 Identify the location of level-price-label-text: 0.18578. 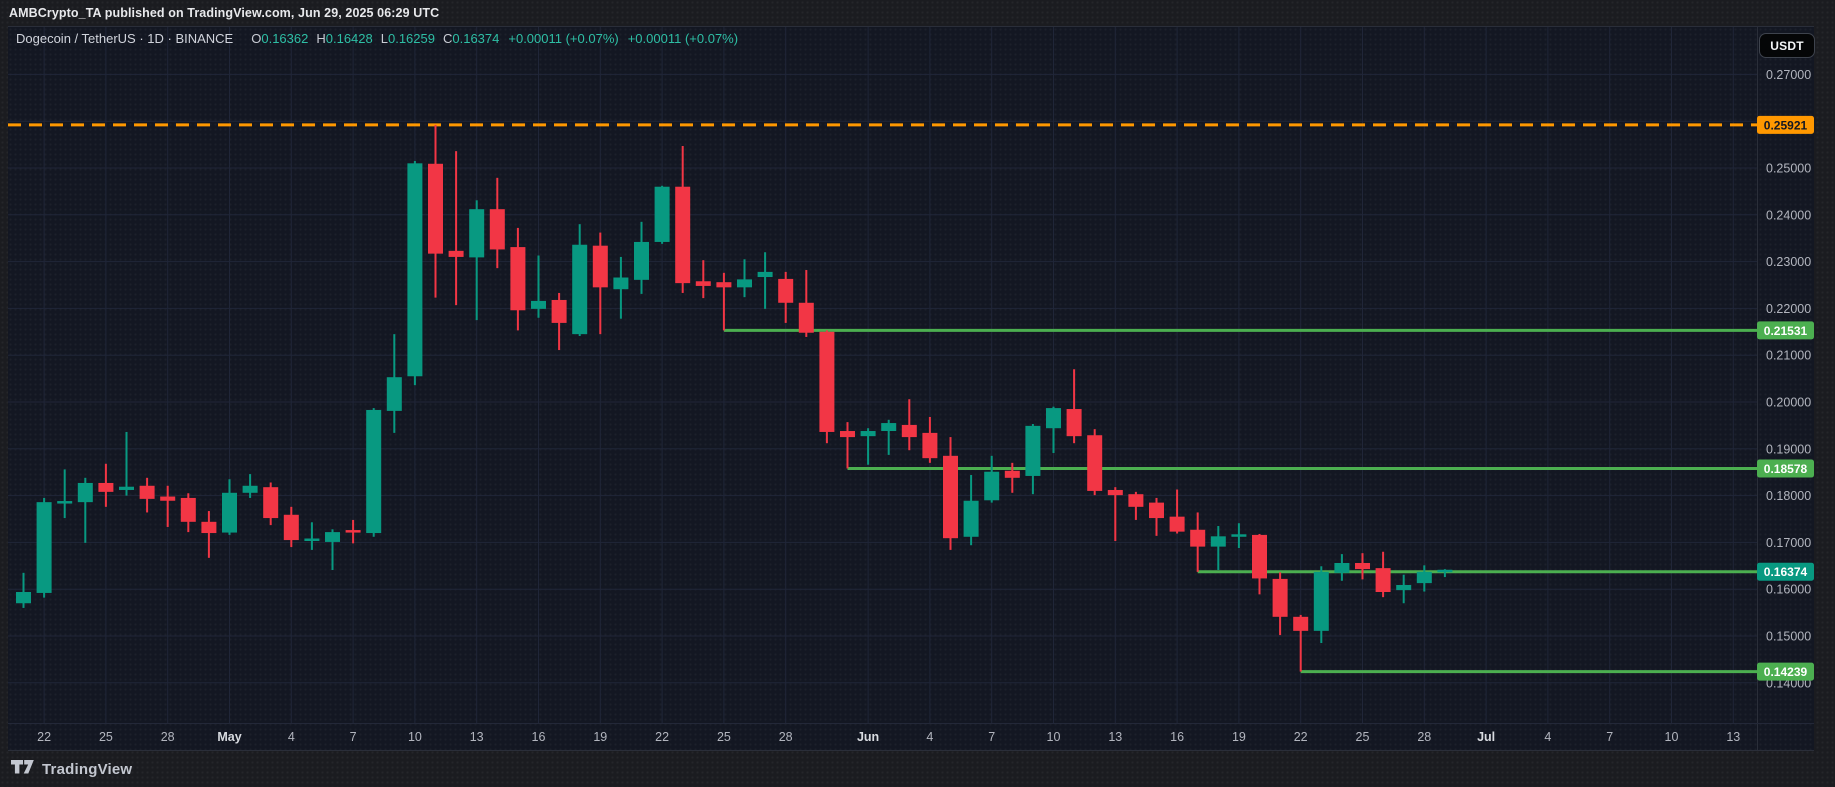
(1786, 469).